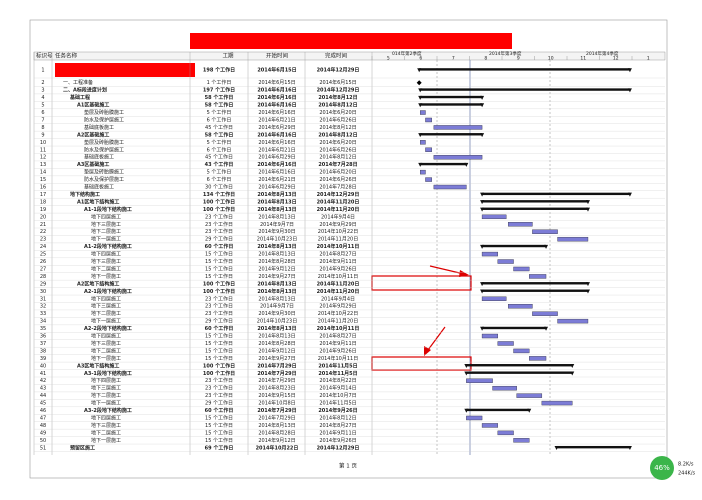 This screenshot has width=702, height=500. I want to click on task-name: 二、A标段进度计划, so click(85, 90).